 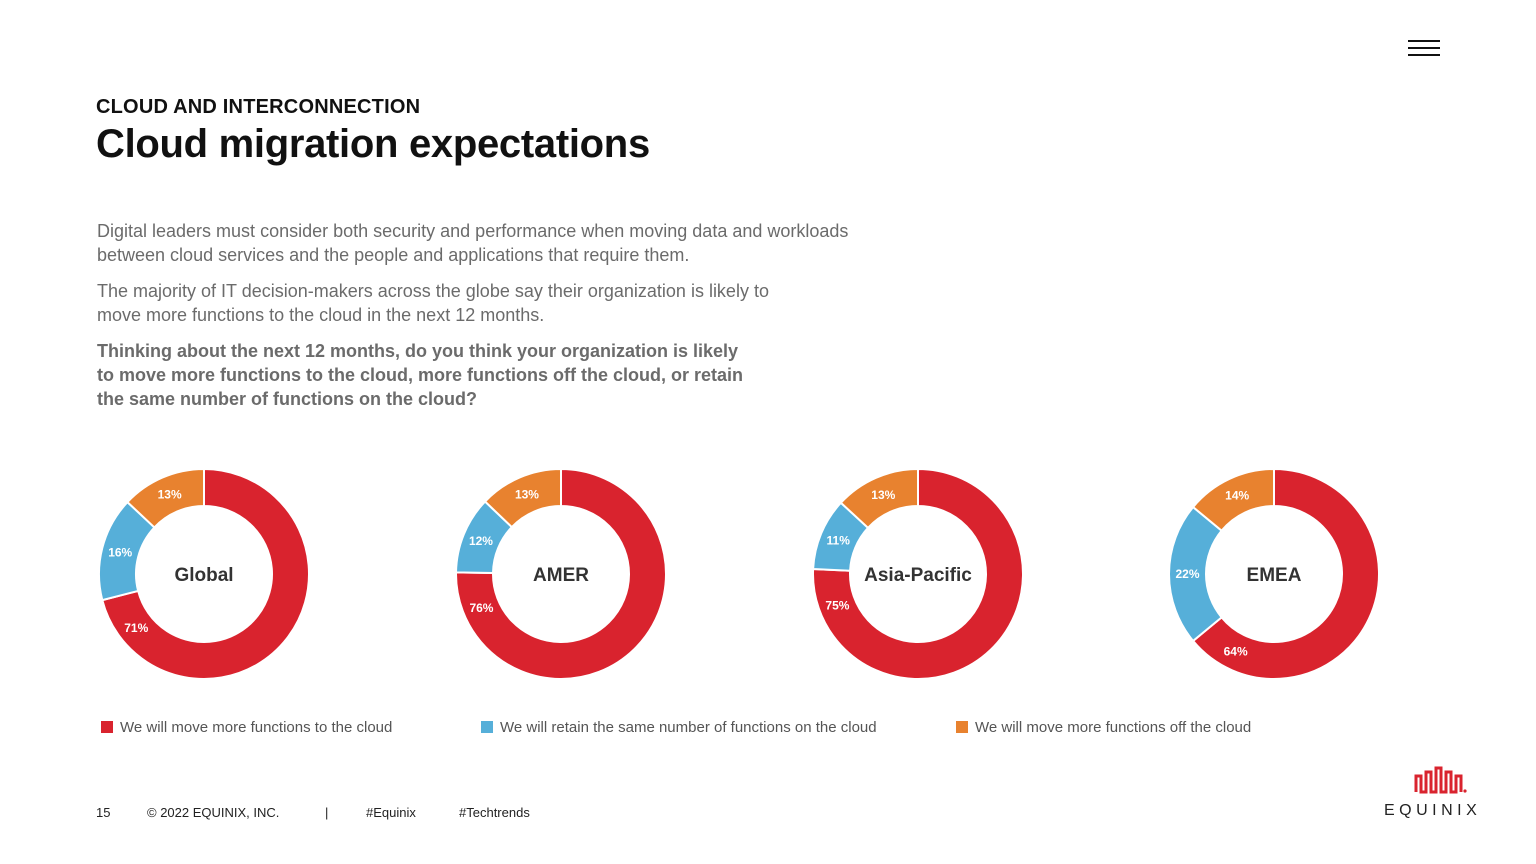 What do you see at coordinates (1236, 652) in the screenshot?
I see `donut-label-to-cloud: 64%` at bounding box center [1236, 652].